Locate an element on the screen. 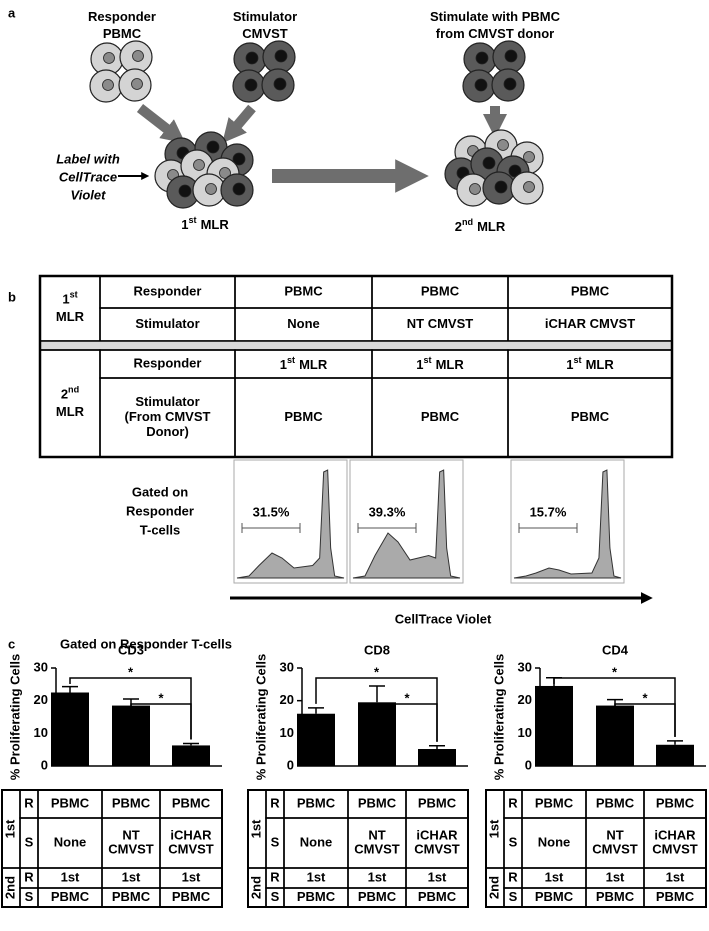 Image resolution: width=709 pixels, height=931 pixels. percentage-label: 31.5% is located at coordinates (271, 511).